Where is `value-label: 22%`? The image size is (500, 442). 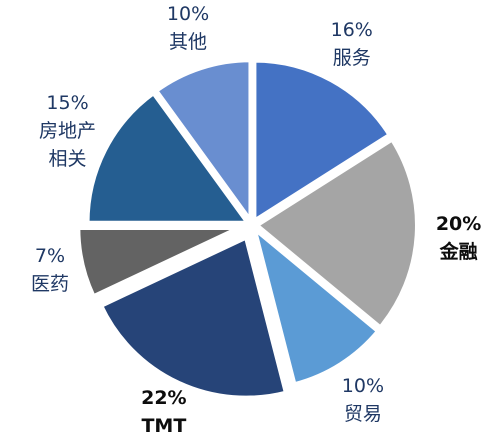
value-label: 22% is located at coordinates (164, 398).